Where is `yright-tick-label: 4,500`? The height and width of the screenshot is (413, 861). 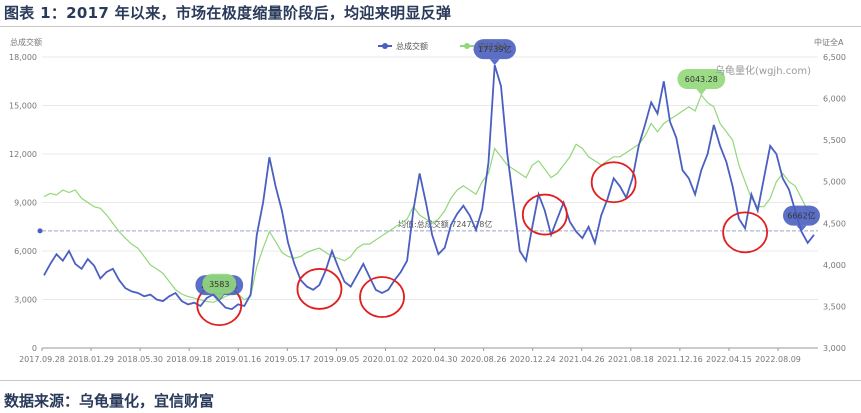
yright-tick-label: 4,500 is located at coordinates (834, 223).